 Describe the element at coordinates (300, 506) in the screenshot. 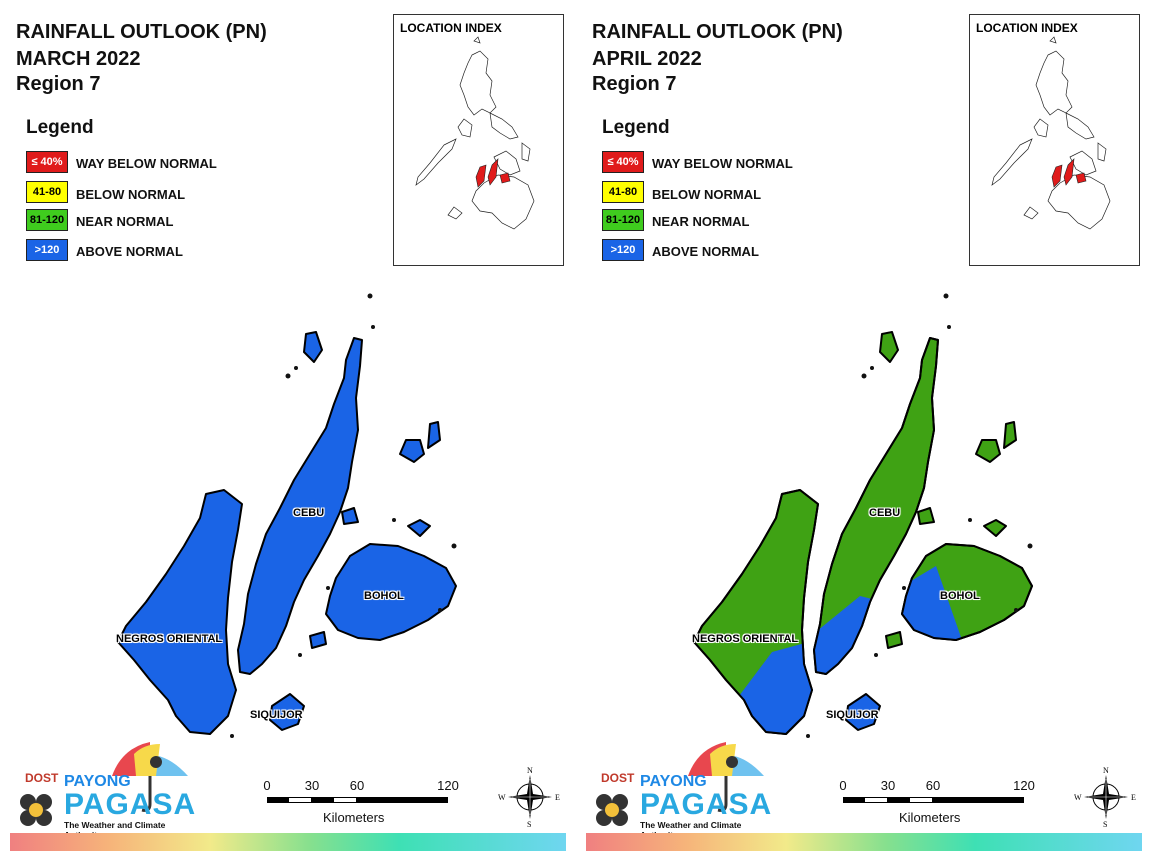

I see `cebu-island` at that location.